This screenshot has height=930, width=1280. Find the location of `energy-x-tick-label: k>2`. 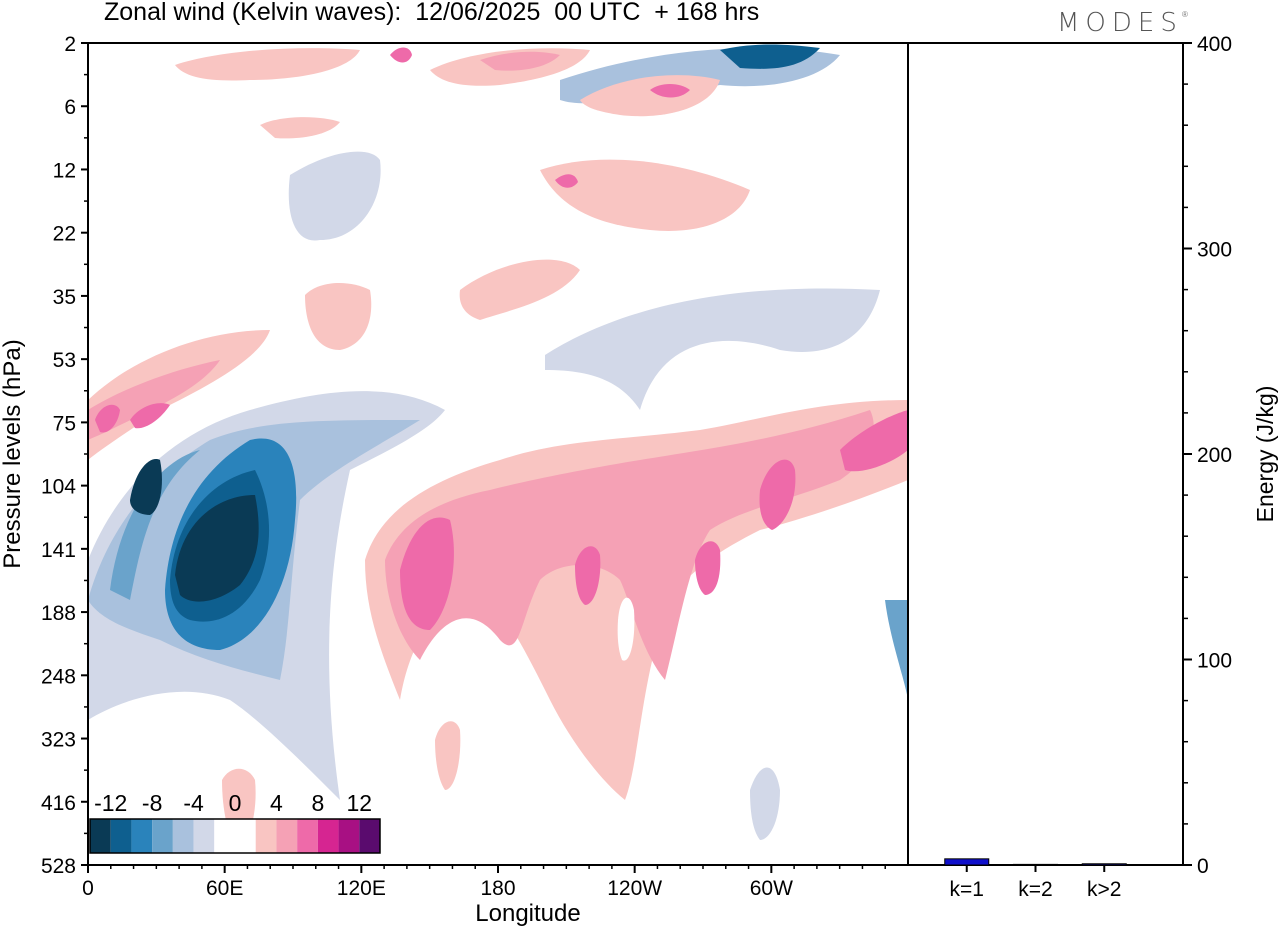

energy-x-tick-label: k>2 is located at coordinates (1104, 889).